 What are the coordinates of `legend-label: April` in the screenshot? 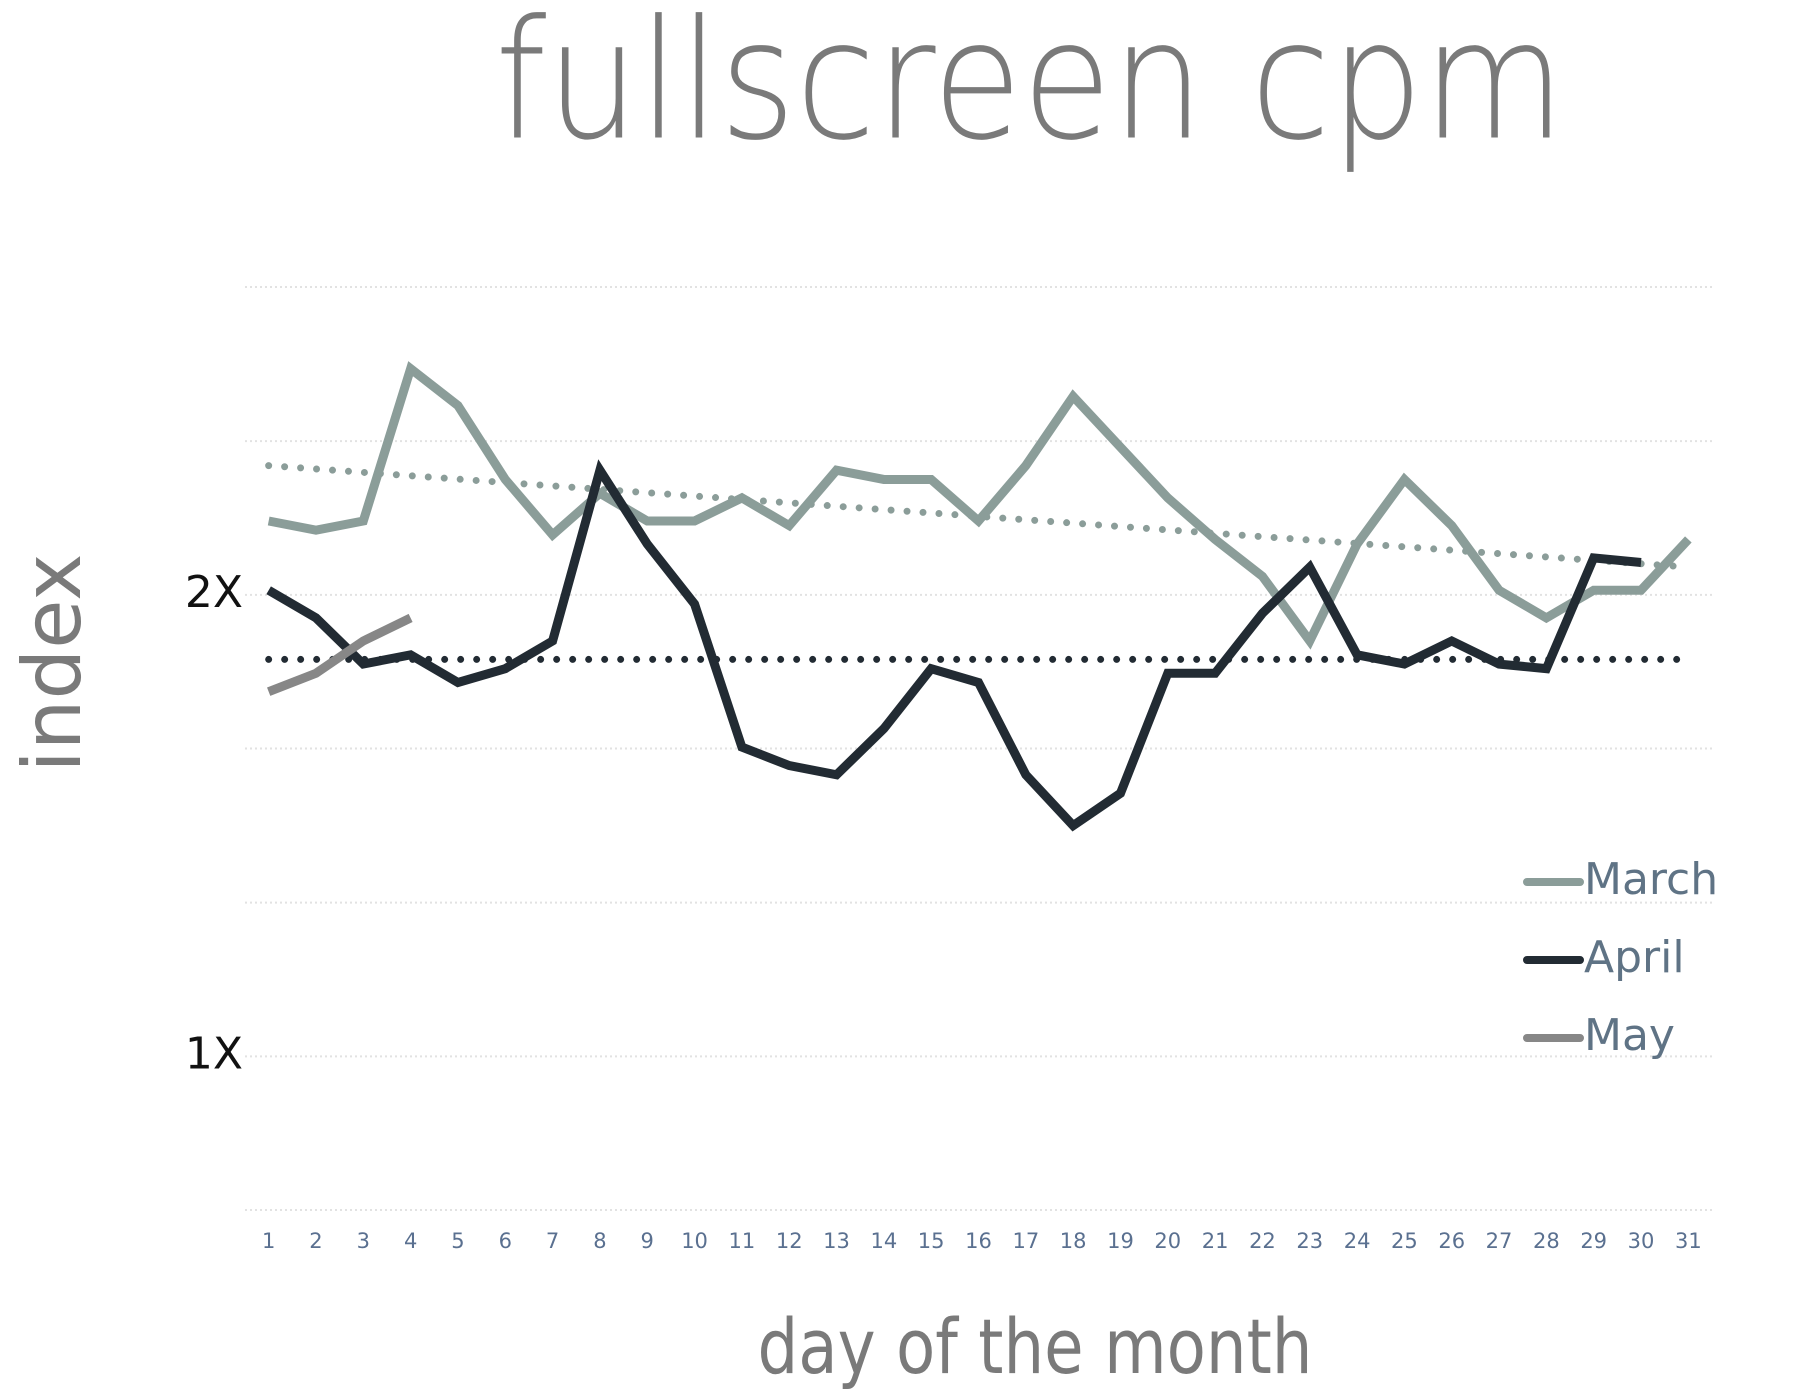 It's located at (1634, 957).